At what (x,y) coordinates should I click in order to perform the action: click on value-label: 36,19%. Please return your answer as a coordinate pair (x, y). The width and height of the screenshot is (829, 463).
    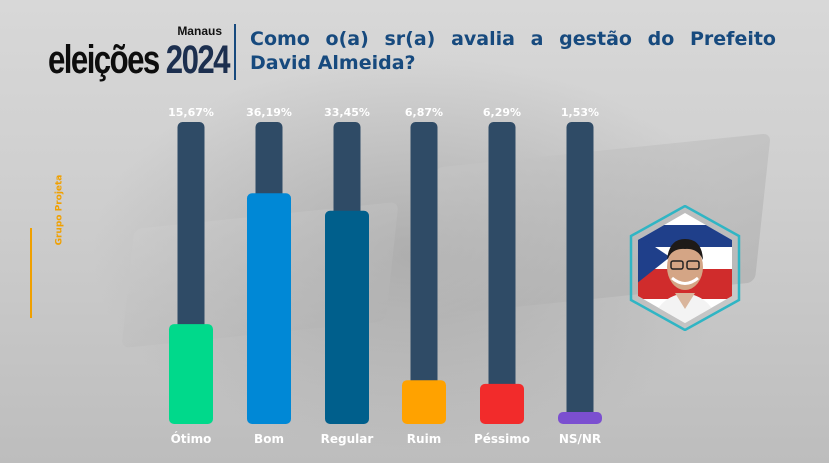
    Looking at the image, I should click on (269, 112).